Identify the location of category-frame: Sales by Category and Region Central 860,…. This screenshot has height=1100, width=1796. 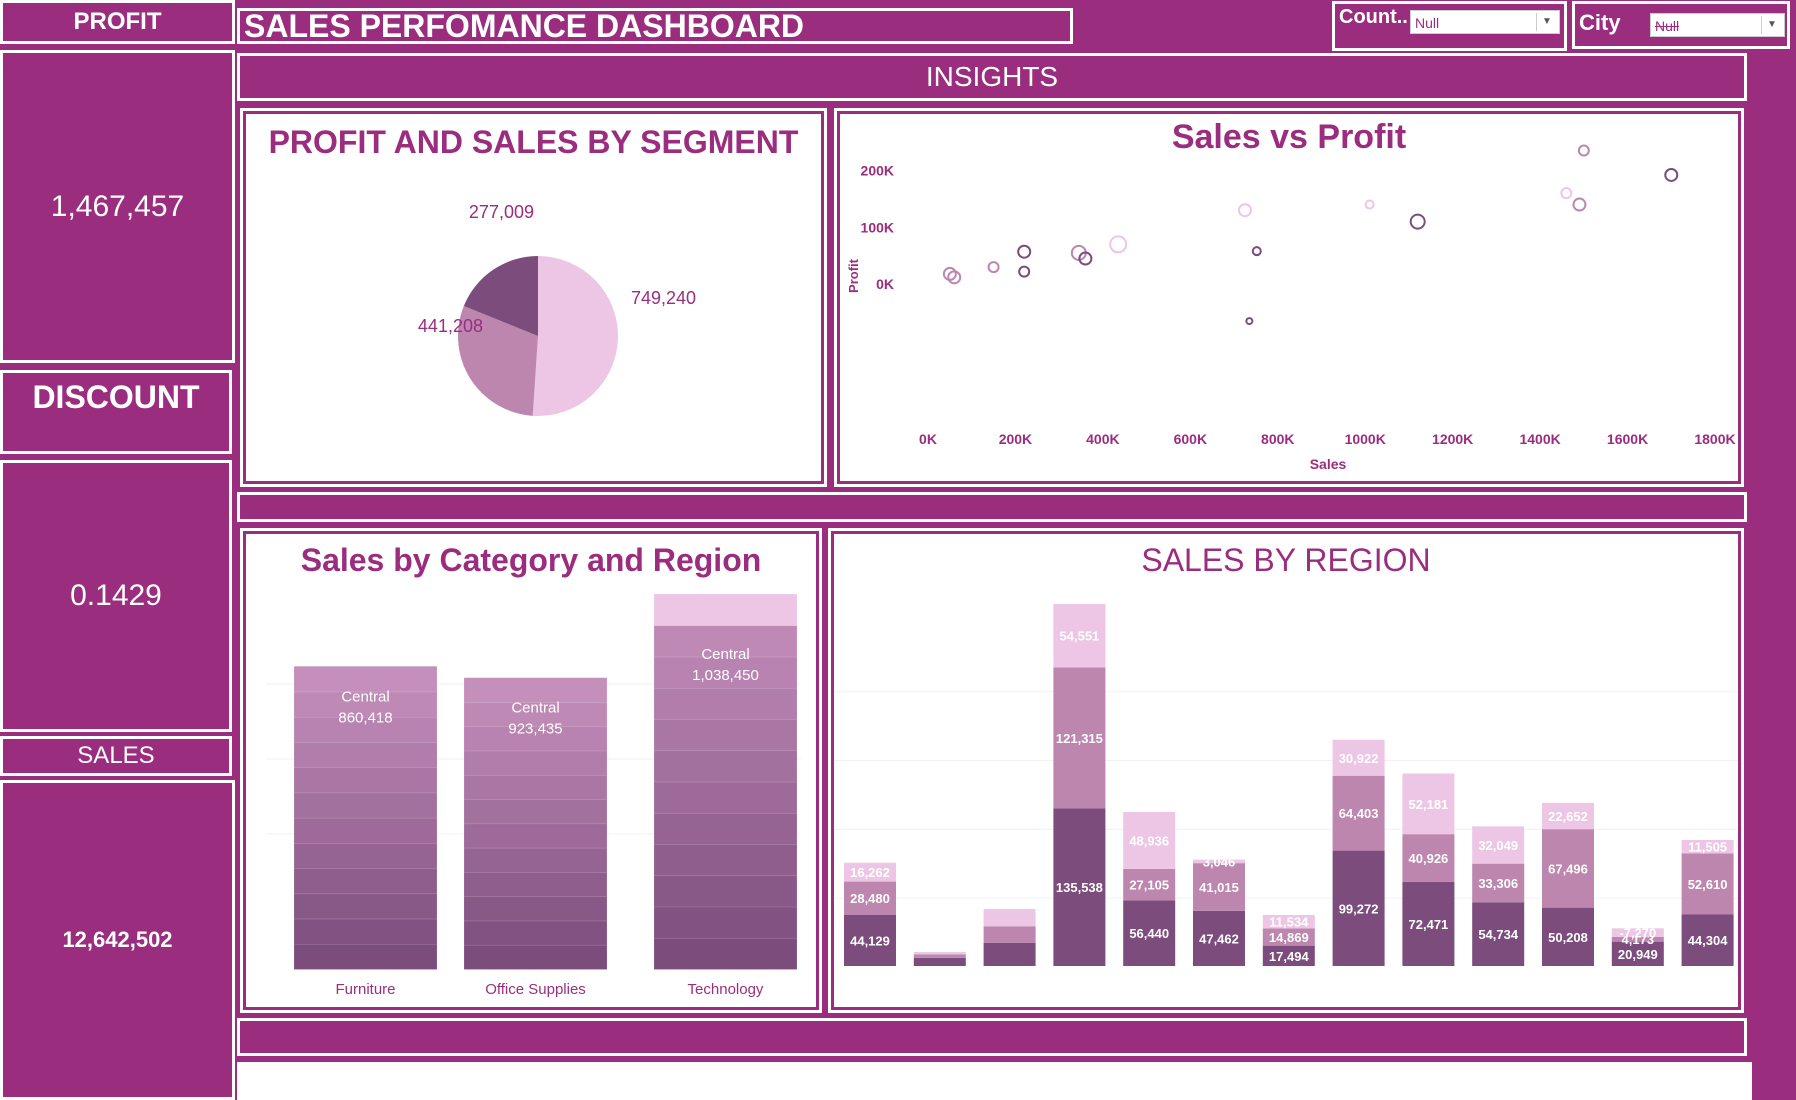
(531, 770).